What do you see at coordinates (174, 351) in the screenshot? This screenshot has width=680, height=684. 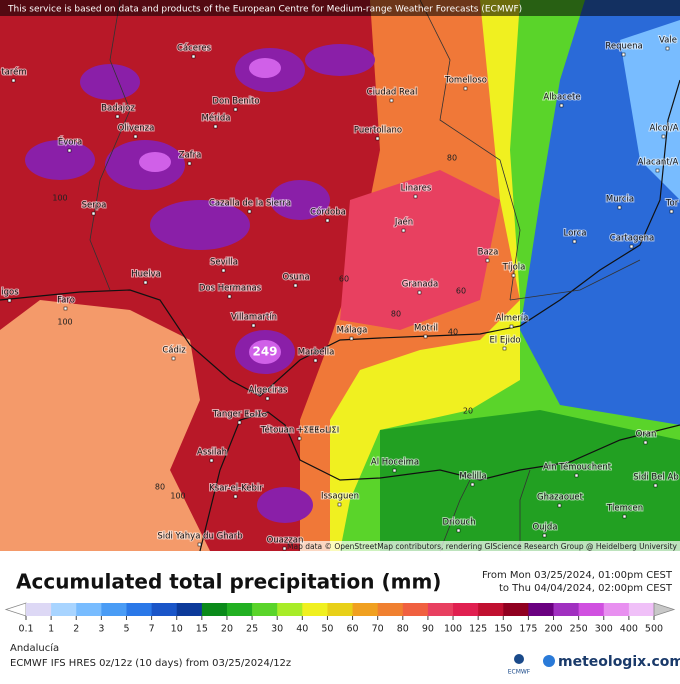 I see `city-label: Cádiz` at bounding box center [174, 351].